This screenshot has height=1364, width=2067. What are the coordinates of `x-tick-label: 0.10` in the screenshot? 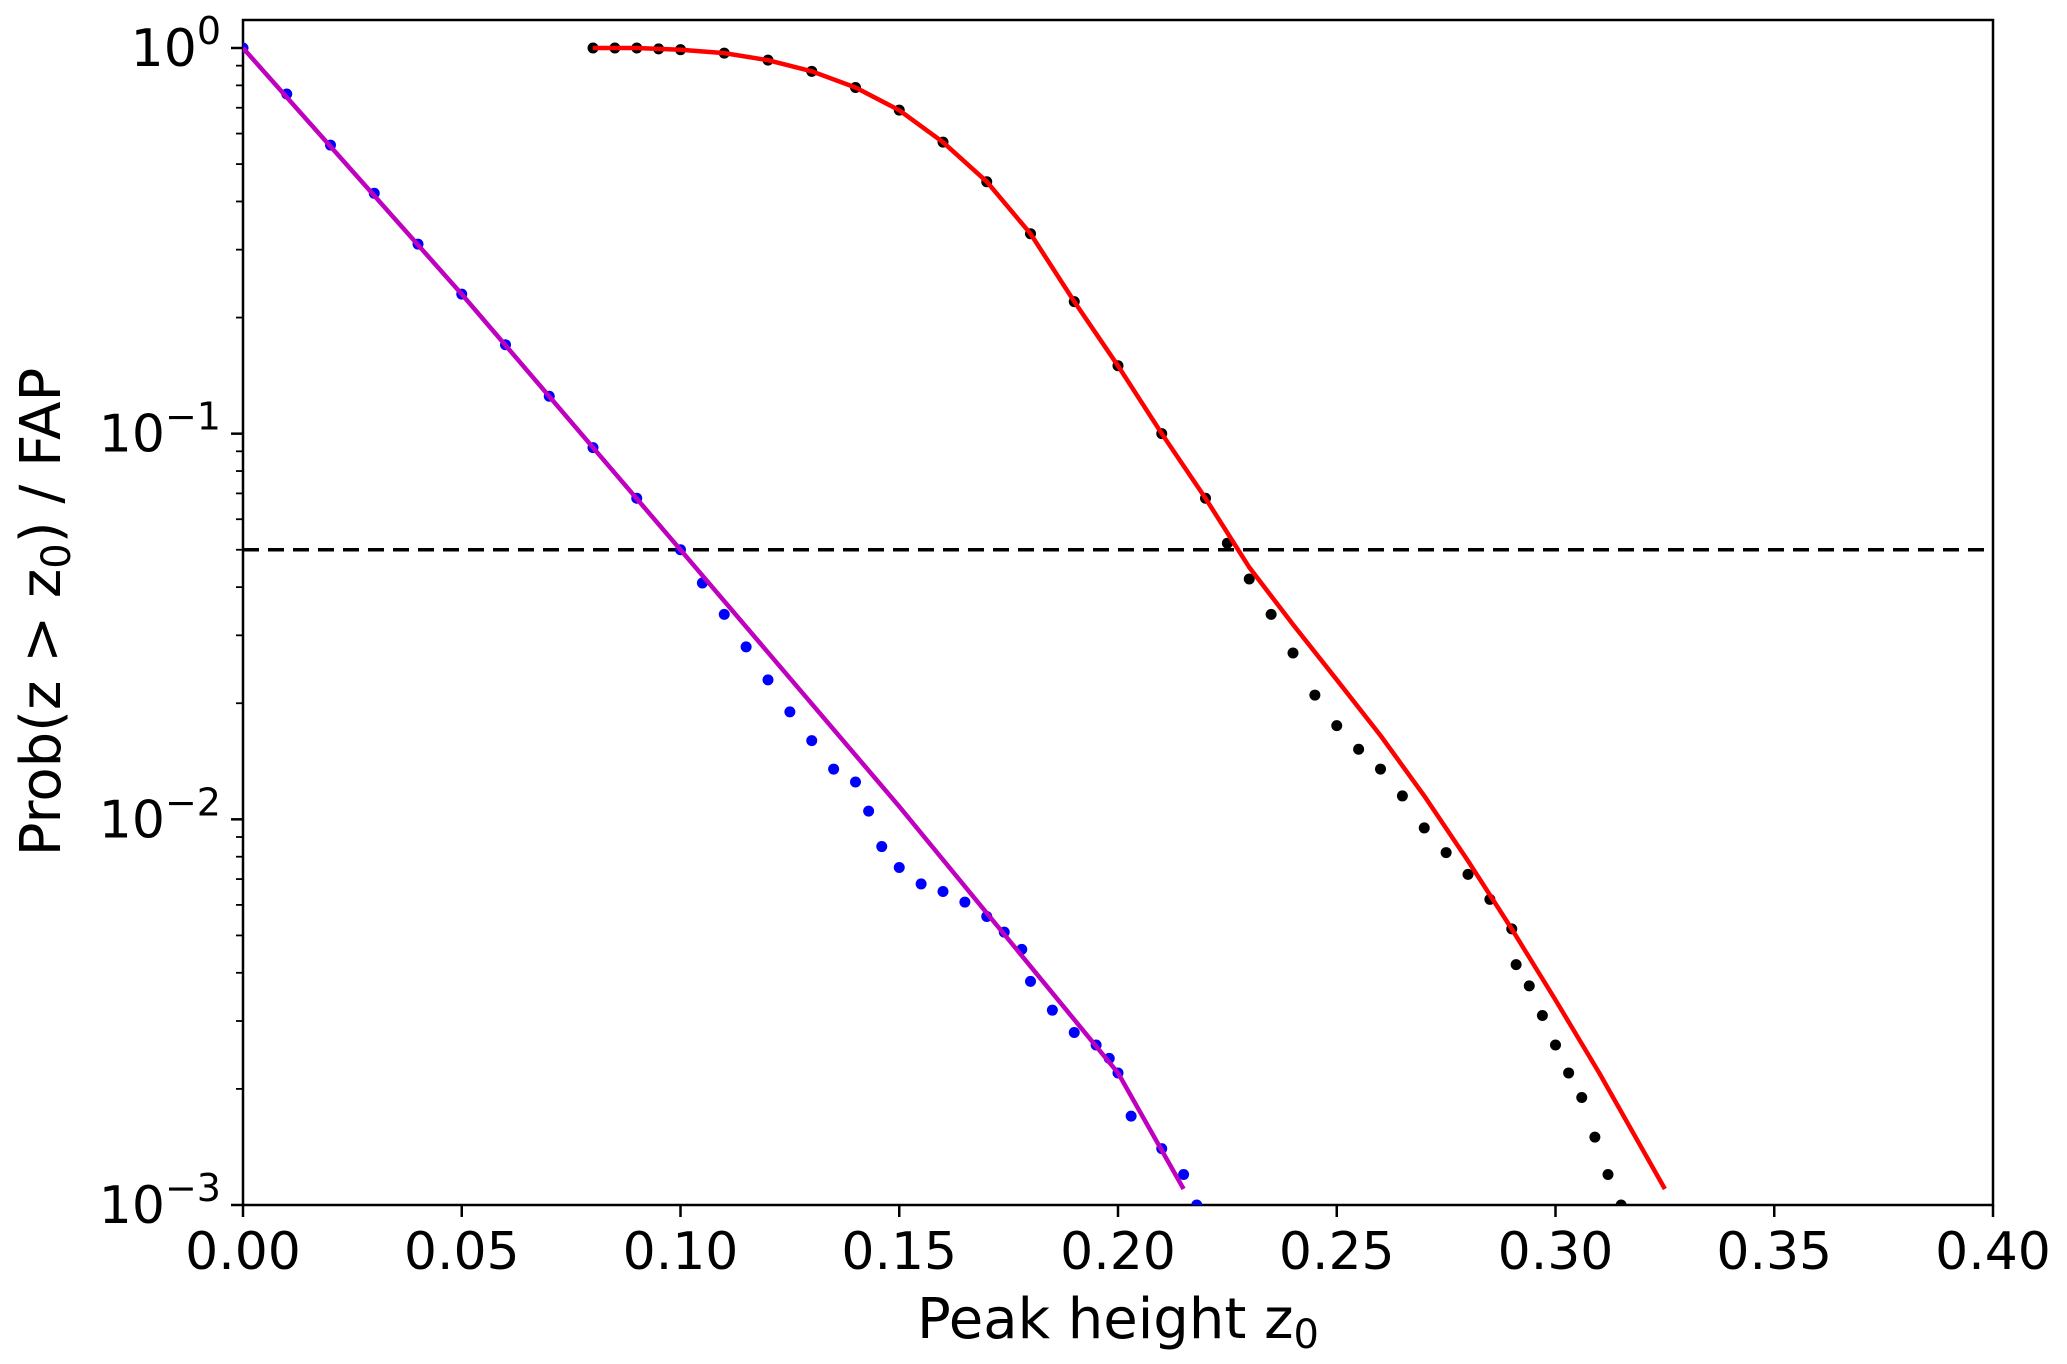 It's located at (681, 1252).